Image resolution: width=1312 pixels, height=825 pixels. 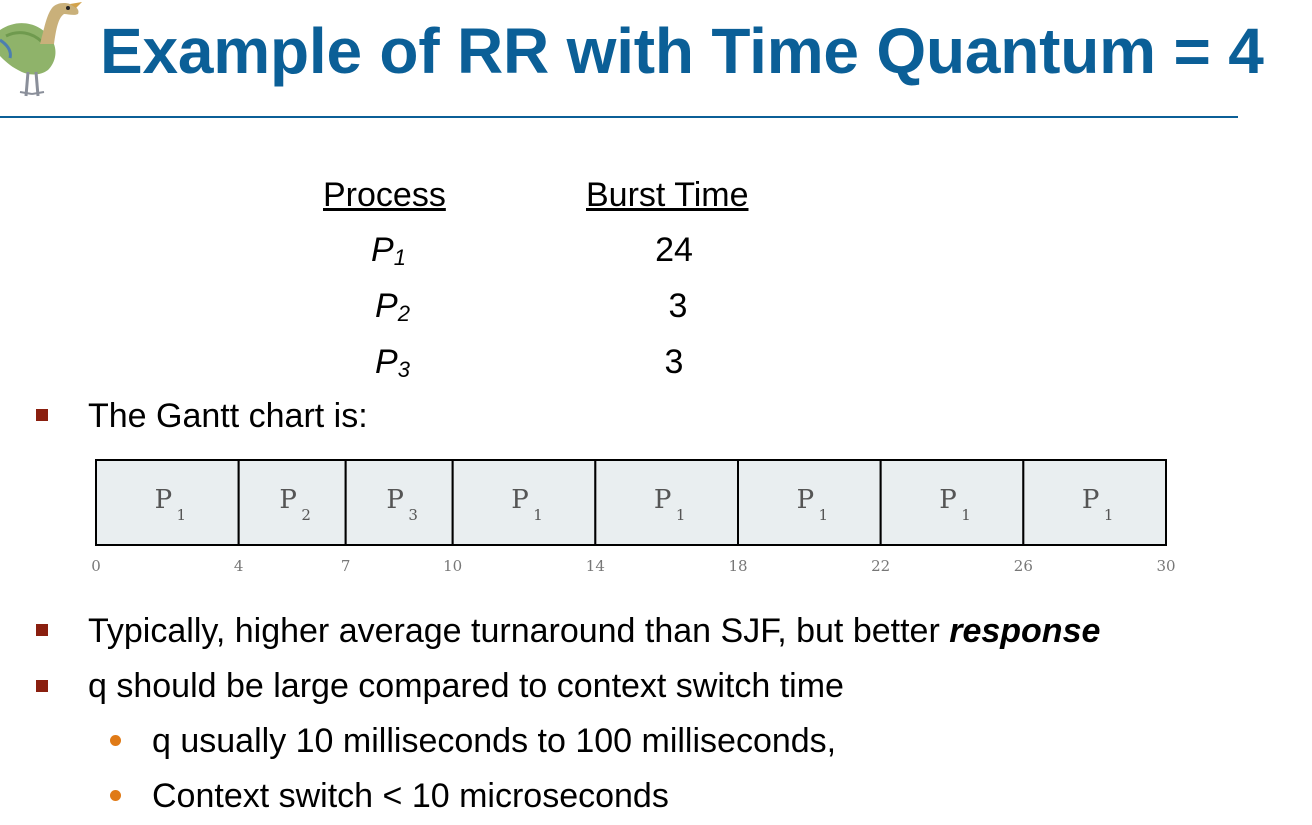 What do you see at coordinates (228, 416) in the screenshot?
I see `gantt-intro-text: The Gantt chart is:` at bounding box center [228, 416].